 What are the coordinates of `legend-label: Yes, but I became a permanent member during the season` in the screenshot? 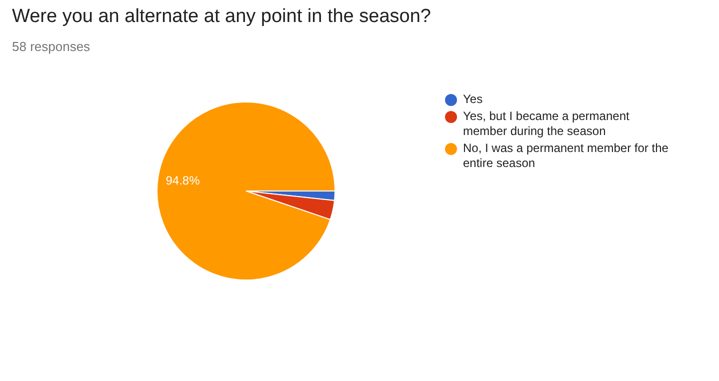 It's located at (546, 124).